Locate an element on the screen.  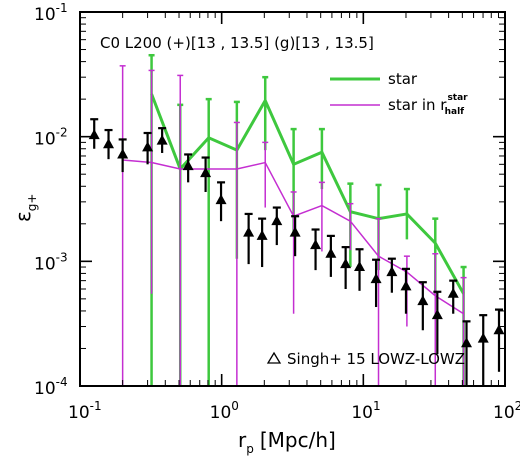
x-tick-exp: -1 is located at coordinates (96, 406).